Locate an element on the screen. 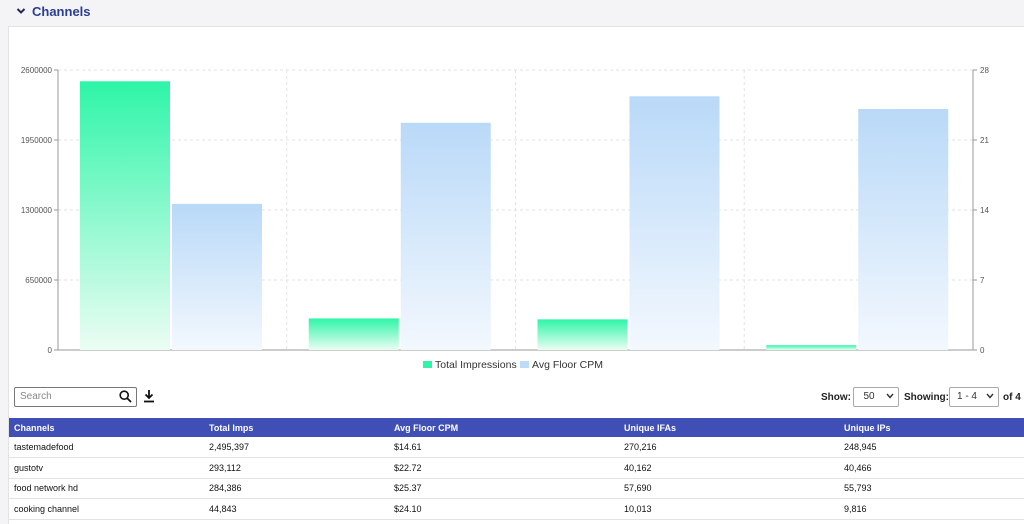  cell-total-imps: 2,495,397 is located at coordinates (229, 447).